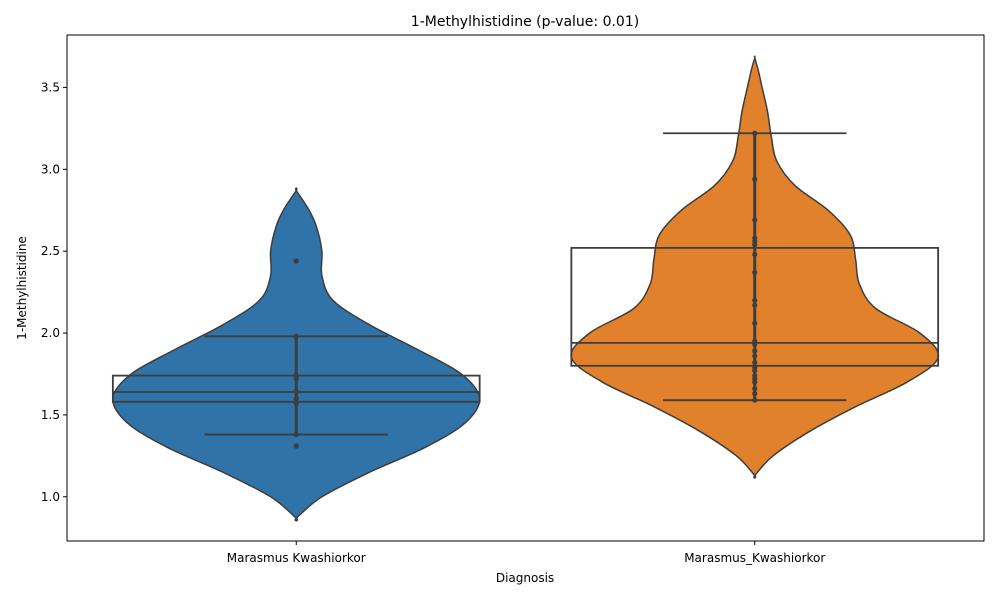 This screenshot has height=600, width=1000. Describe the element at coordinates (50, 87) in the screenshot. I see `y-tick-label: 3.5` at that location.